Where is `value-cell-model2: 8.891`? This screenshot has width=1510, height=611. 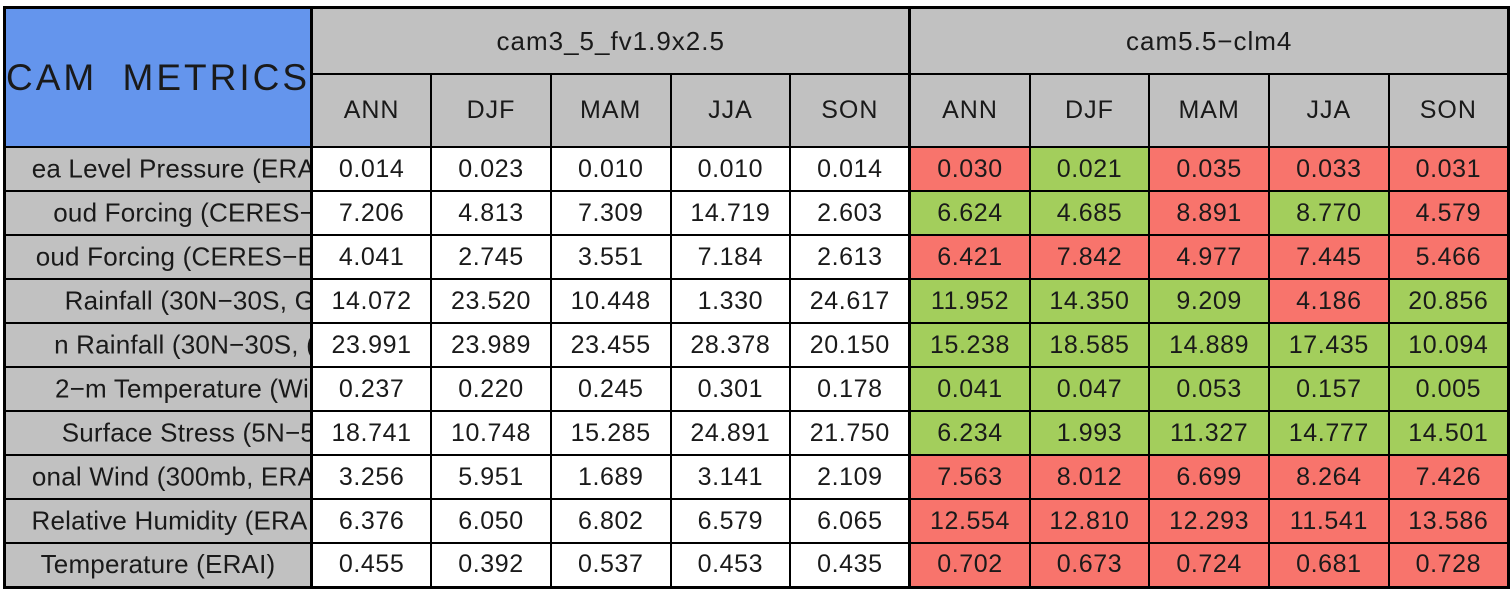
value-cell-model2: 8.891 is located at coordinates (1209, 213).